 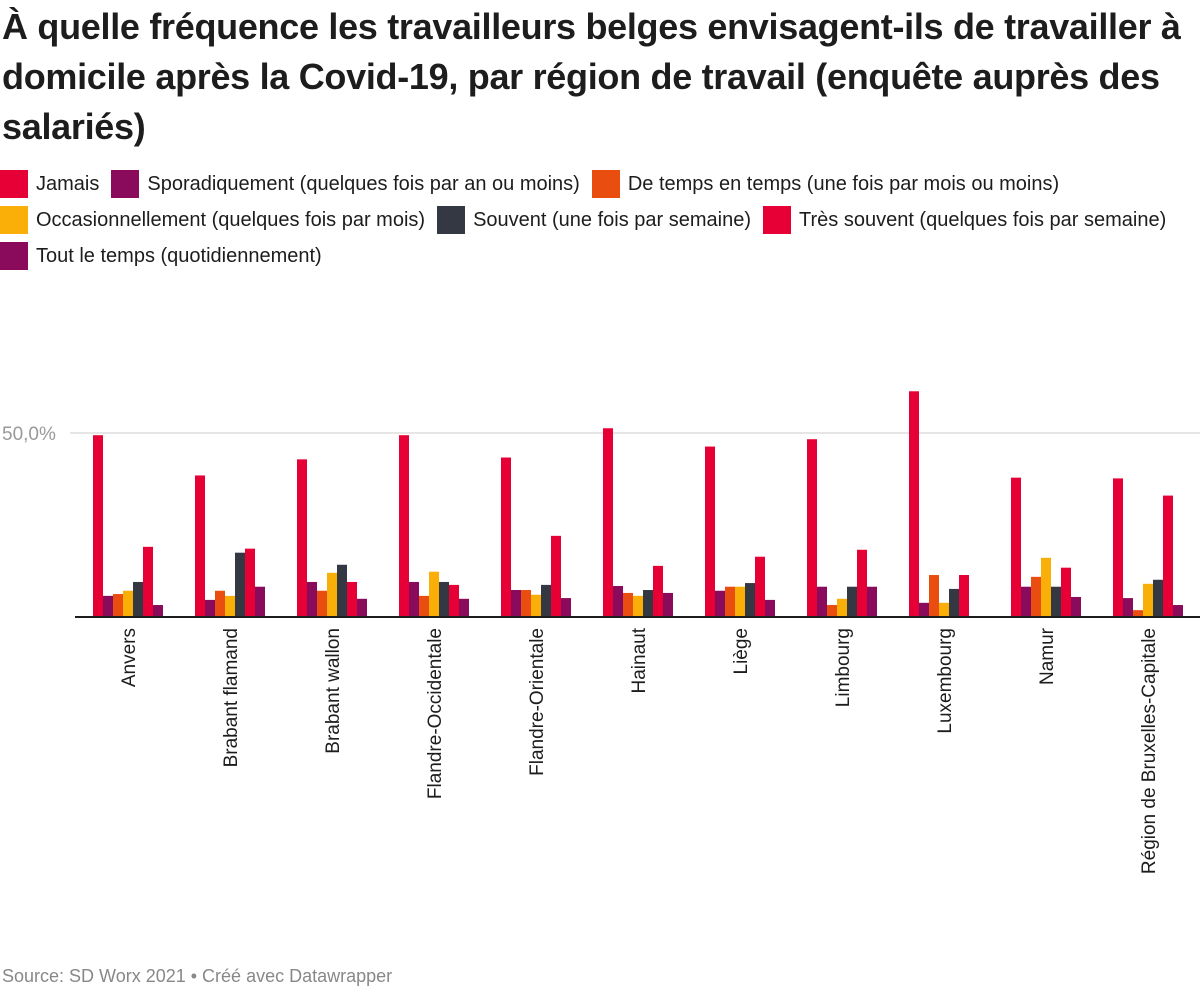 I want to click on legend-item: Jamais, so click(x=49, y=184).